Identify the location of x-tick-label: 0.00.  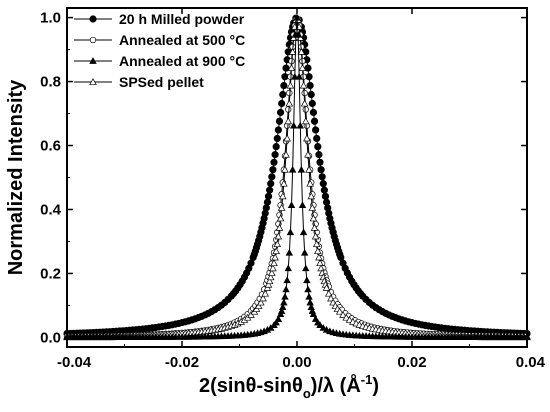
(296, 362).